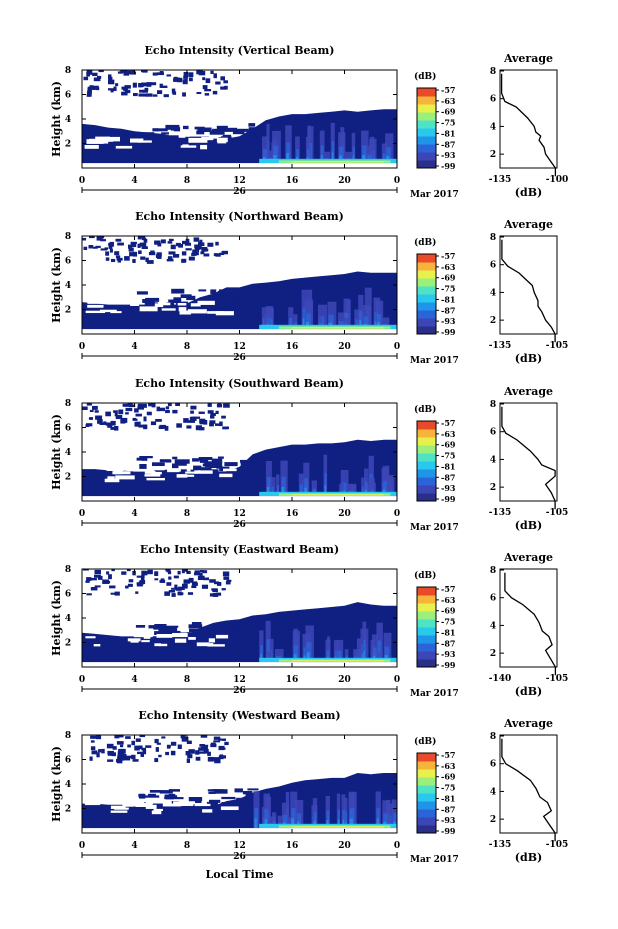 Image resolution: width=618 pixels, height=929 pixels. I want to click on panel-title: Echo Intensity (Eastward Beam), so click(239, 549).